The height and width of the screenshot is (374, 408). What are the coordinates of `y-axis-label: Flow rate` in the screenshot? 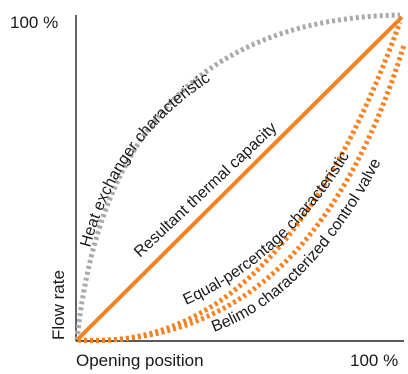 It's located at (58, 305).